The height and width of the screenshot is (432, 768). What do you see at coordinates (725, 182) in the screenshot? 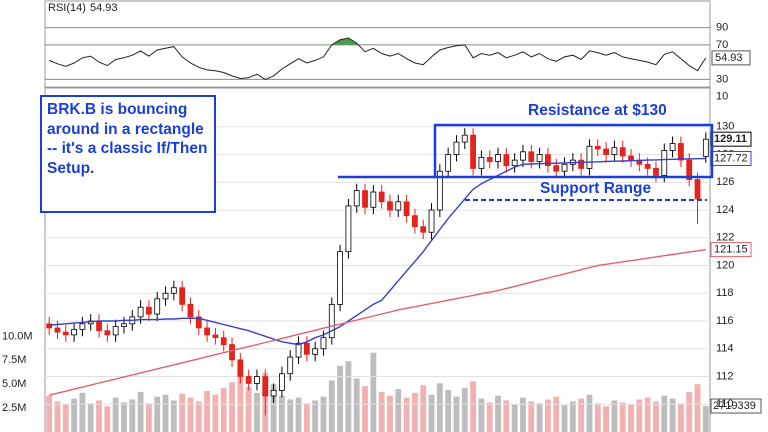
I see `y-tick-label: 126` at bounding box center [725, 182].